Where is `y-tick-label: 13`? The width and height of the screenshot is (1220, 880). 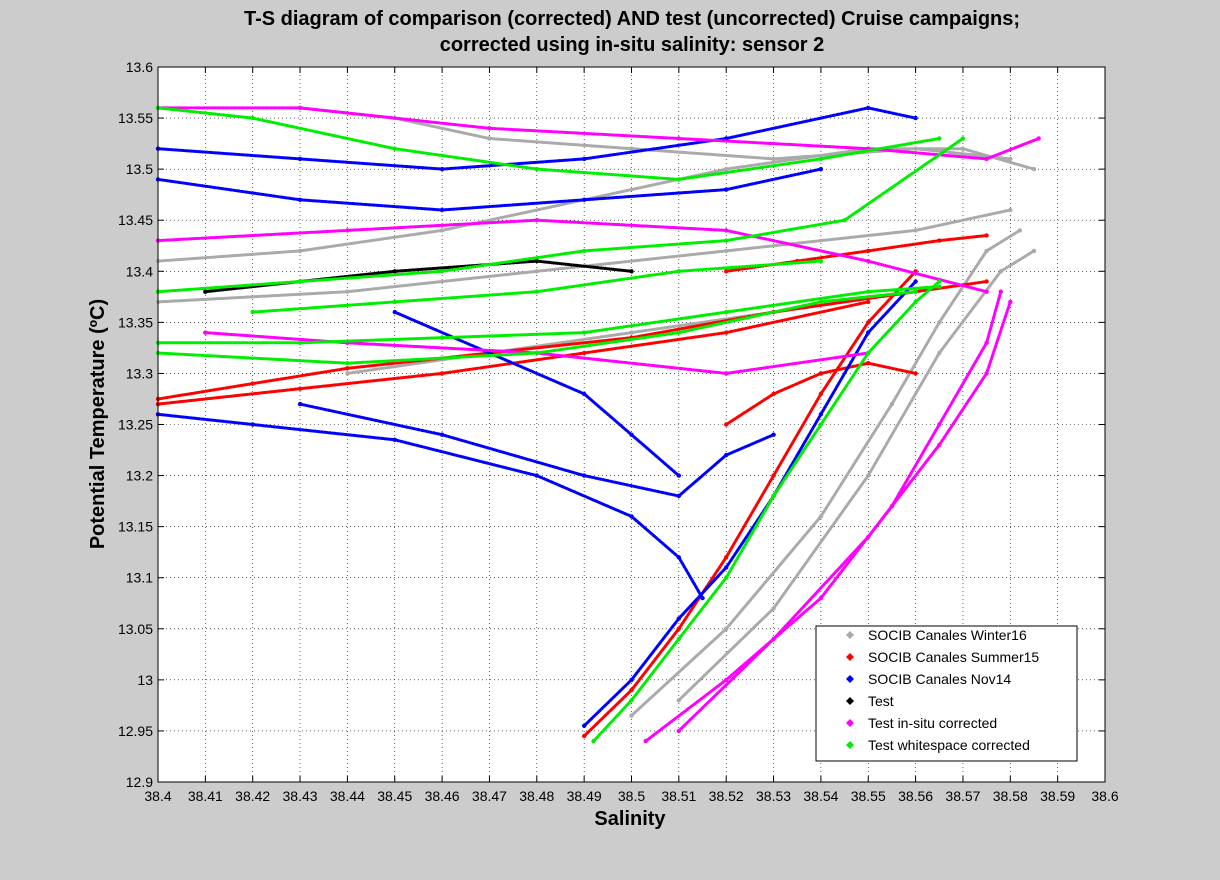
y-tick-label: 13 is located at coordinates (145, 680).